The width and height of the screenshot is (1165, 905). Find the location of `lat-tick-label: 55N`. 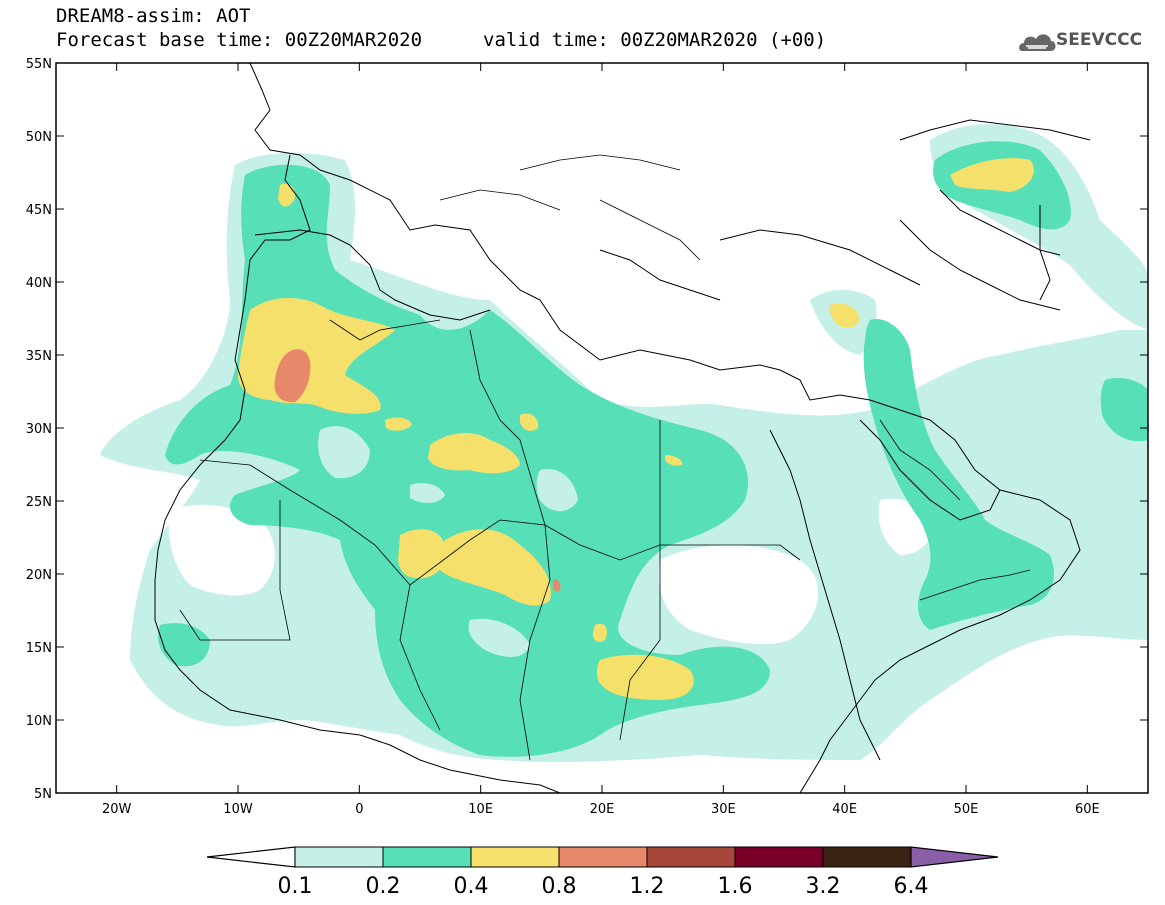

lat-tick-label: 55N is located at coordinates (39, 64).